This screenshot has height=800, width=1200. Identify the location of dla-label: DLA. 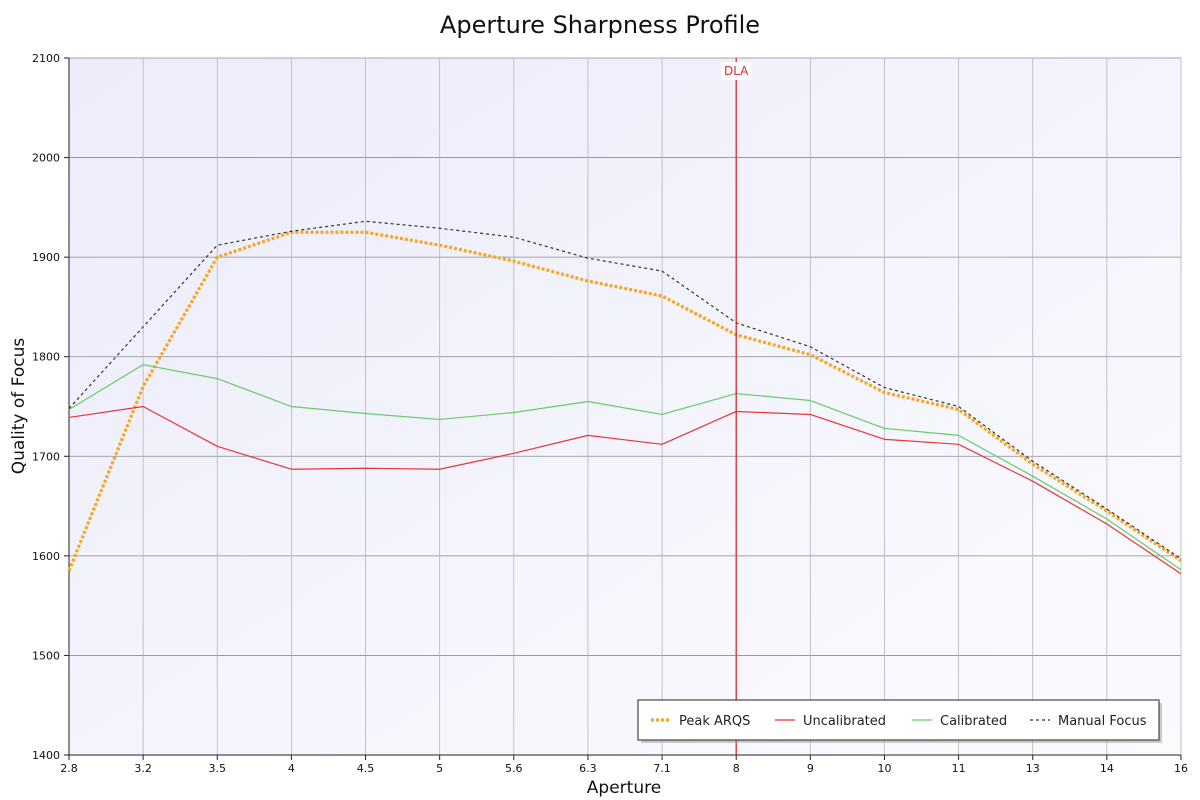
(736, 71).